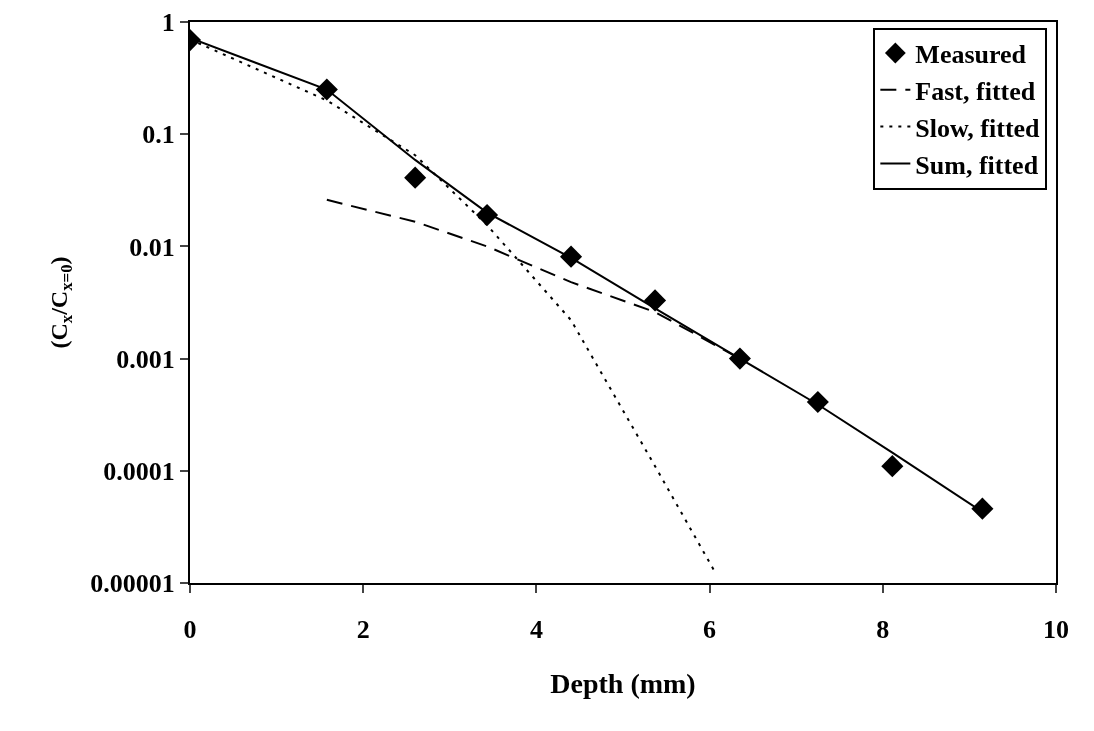 The image size is (1094, 731). I want to click on x-tick-label: 4, so click(536, 630).